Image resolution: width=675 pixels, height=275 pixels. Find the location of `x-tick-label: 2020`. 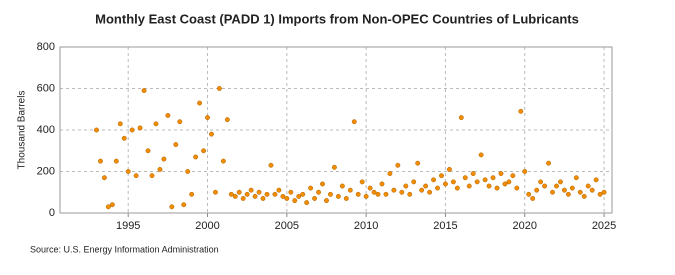

x-tick-label: 2020 is located at coordinates (525, 226).